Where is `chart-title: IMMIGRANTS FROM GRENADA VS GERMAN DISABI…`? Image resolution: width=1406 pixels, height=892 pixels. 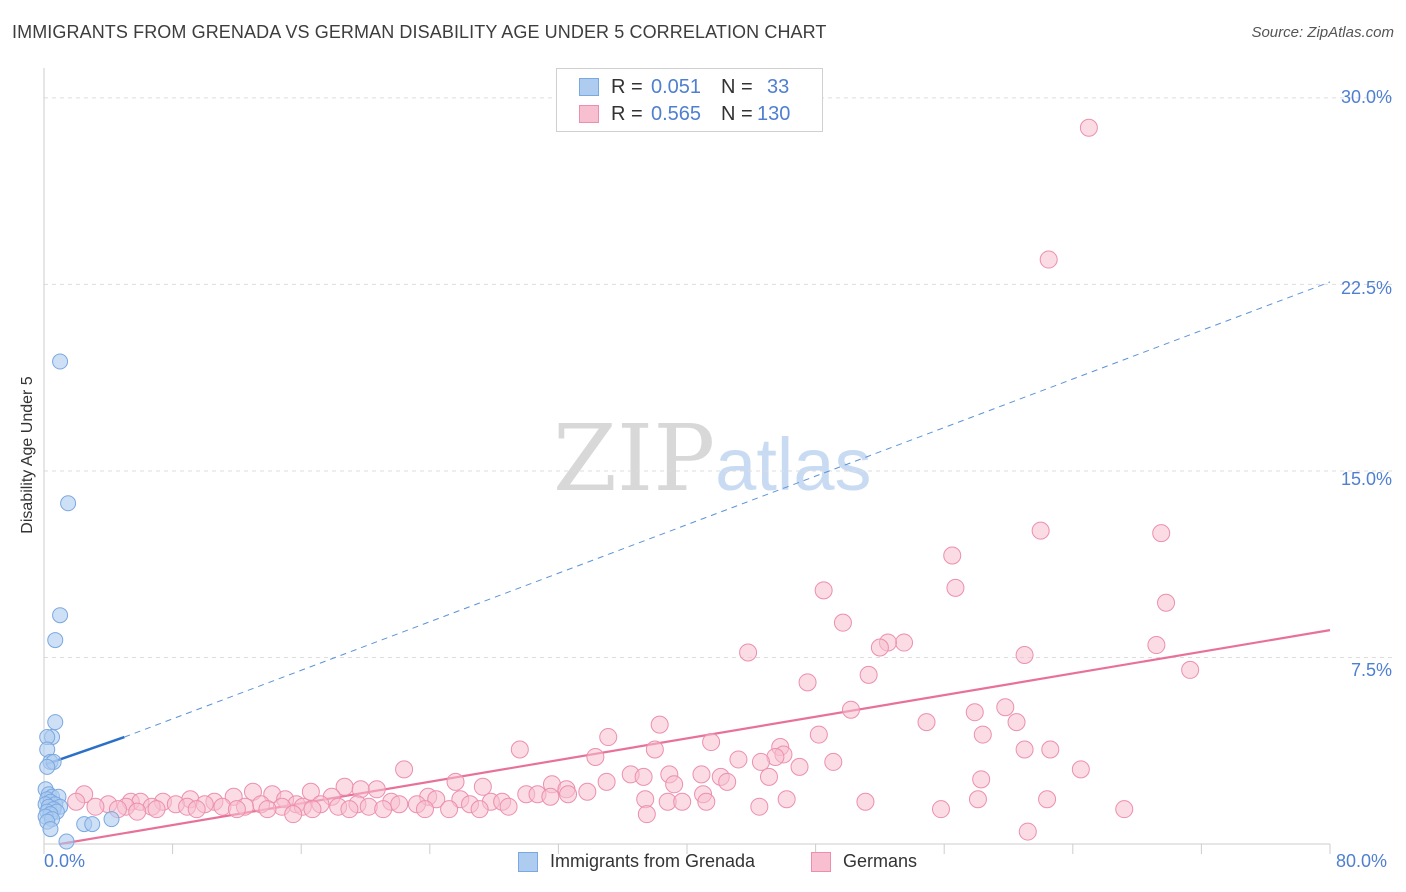
chart-title: IMMIGRANTS FROM GRENADA VS GERMAN DISABI… is located at coordinates (419, 32).